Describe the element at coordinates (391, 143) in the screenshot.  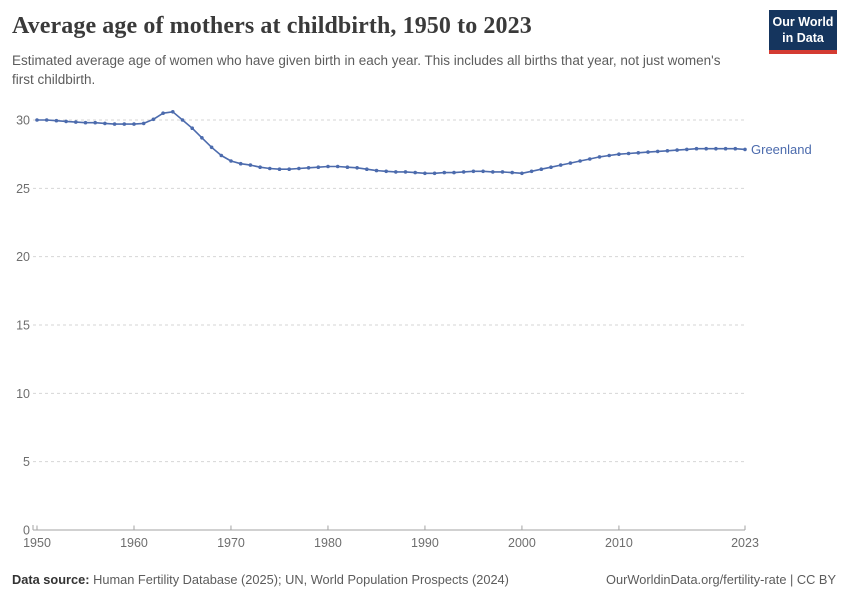
I see `series-line` at that location.